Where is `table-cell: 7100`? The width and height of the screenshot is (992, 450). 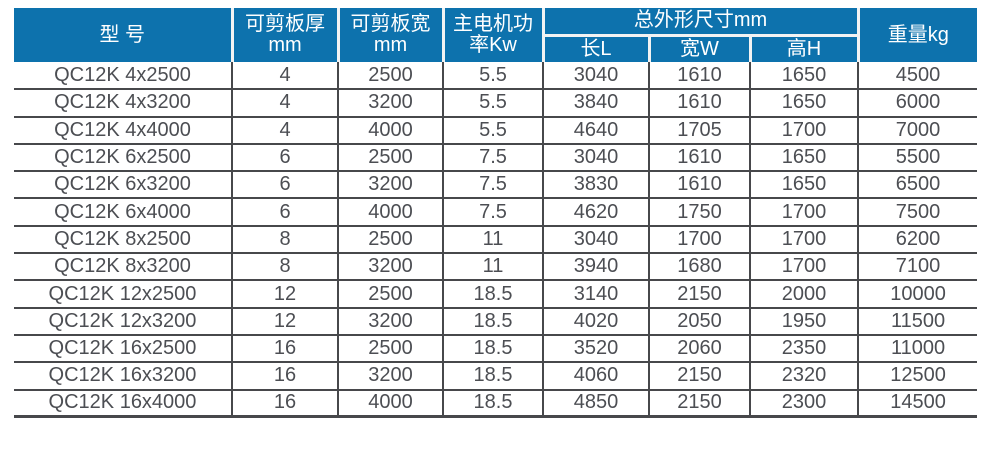
table-cell: 7100 is located at coordinates (917, 267).